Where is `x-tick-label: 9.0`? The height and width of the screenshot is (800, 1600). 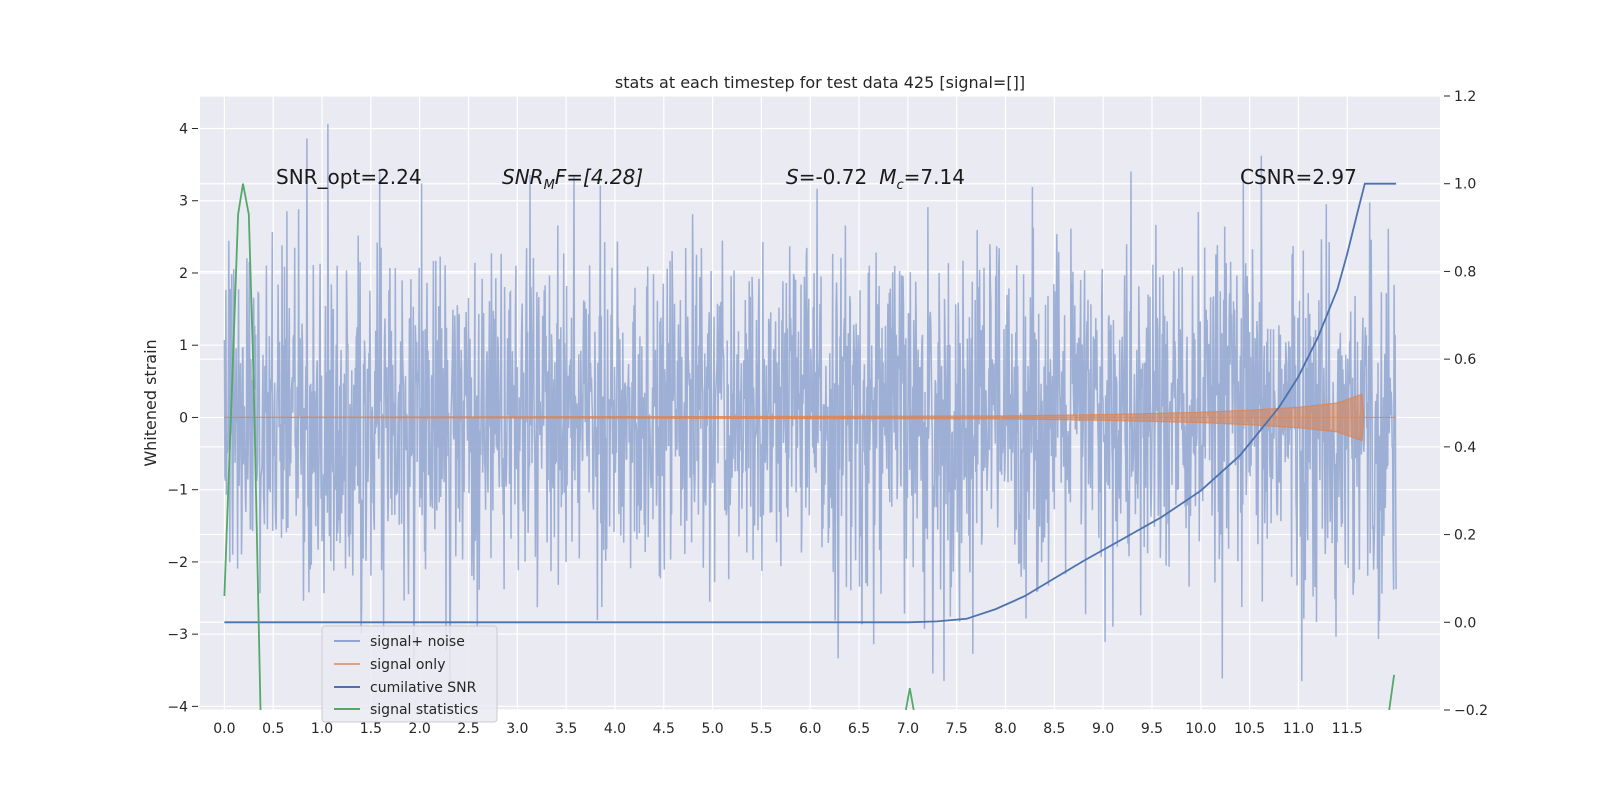
x-tick-label: 9.0 is located at coordinates (1103, 729).